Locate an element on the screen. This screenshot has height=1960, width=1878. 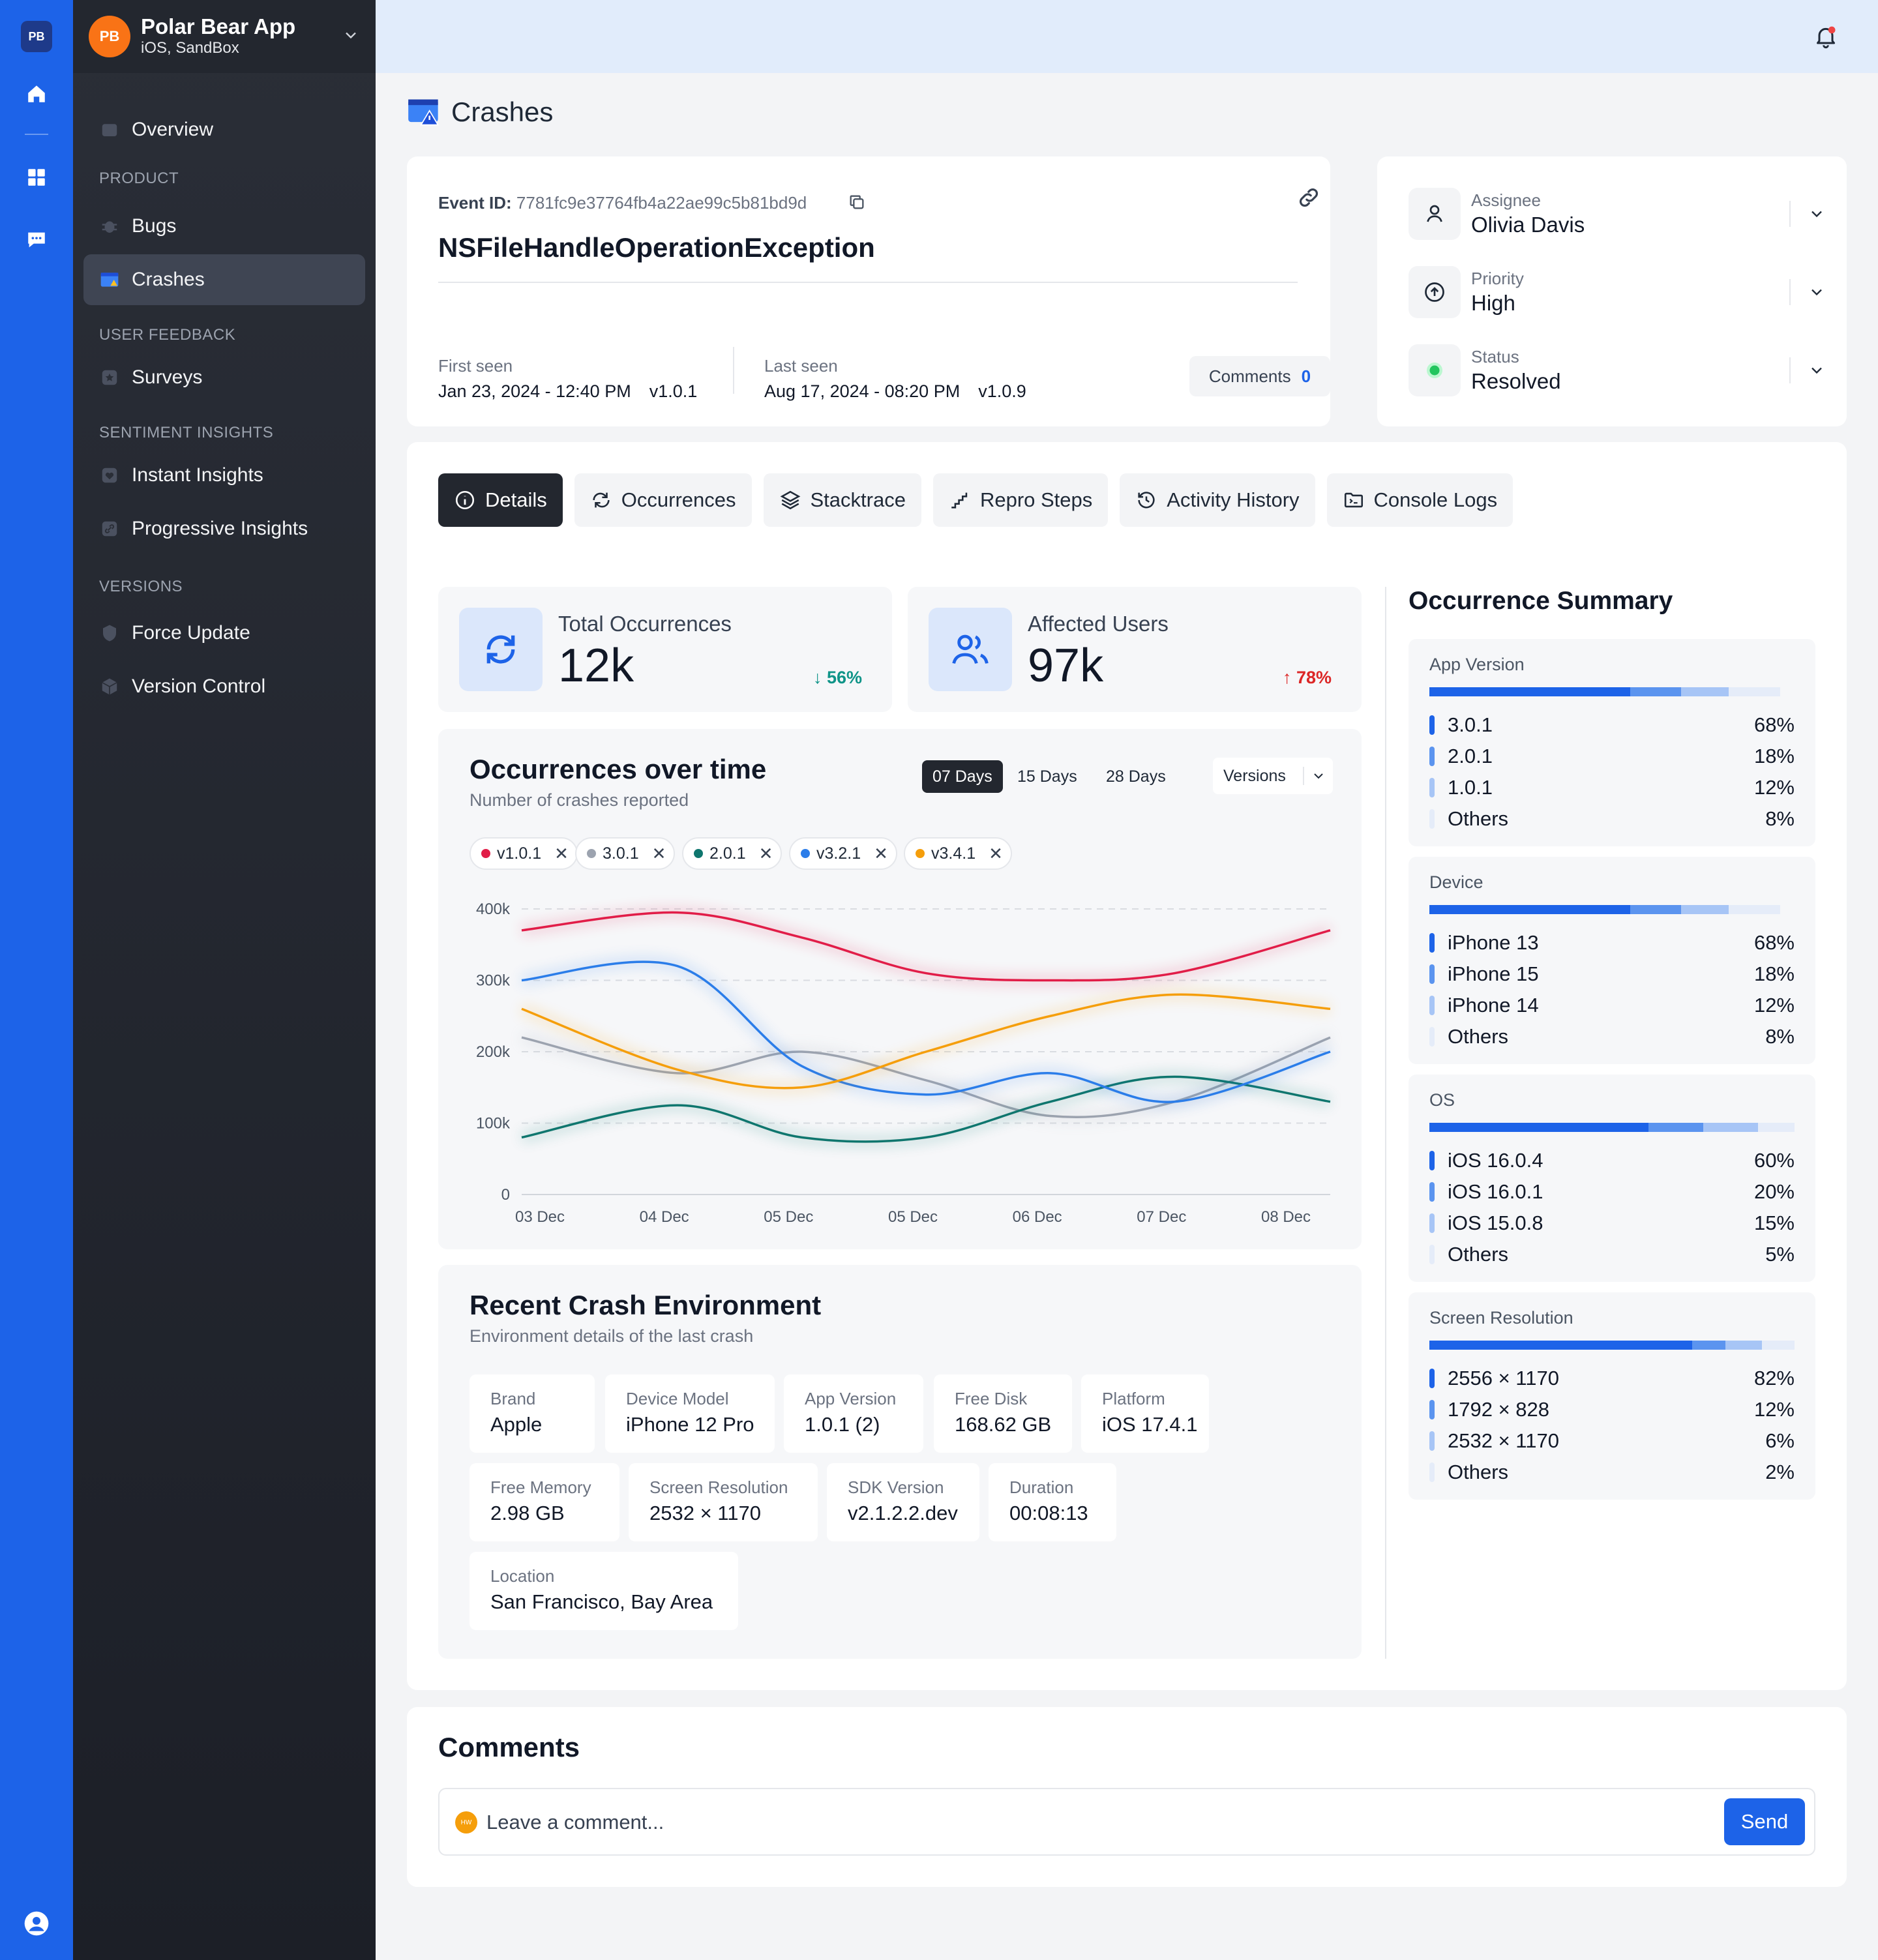
app-name: Polar Bear App is located at coordinates (218, 26).